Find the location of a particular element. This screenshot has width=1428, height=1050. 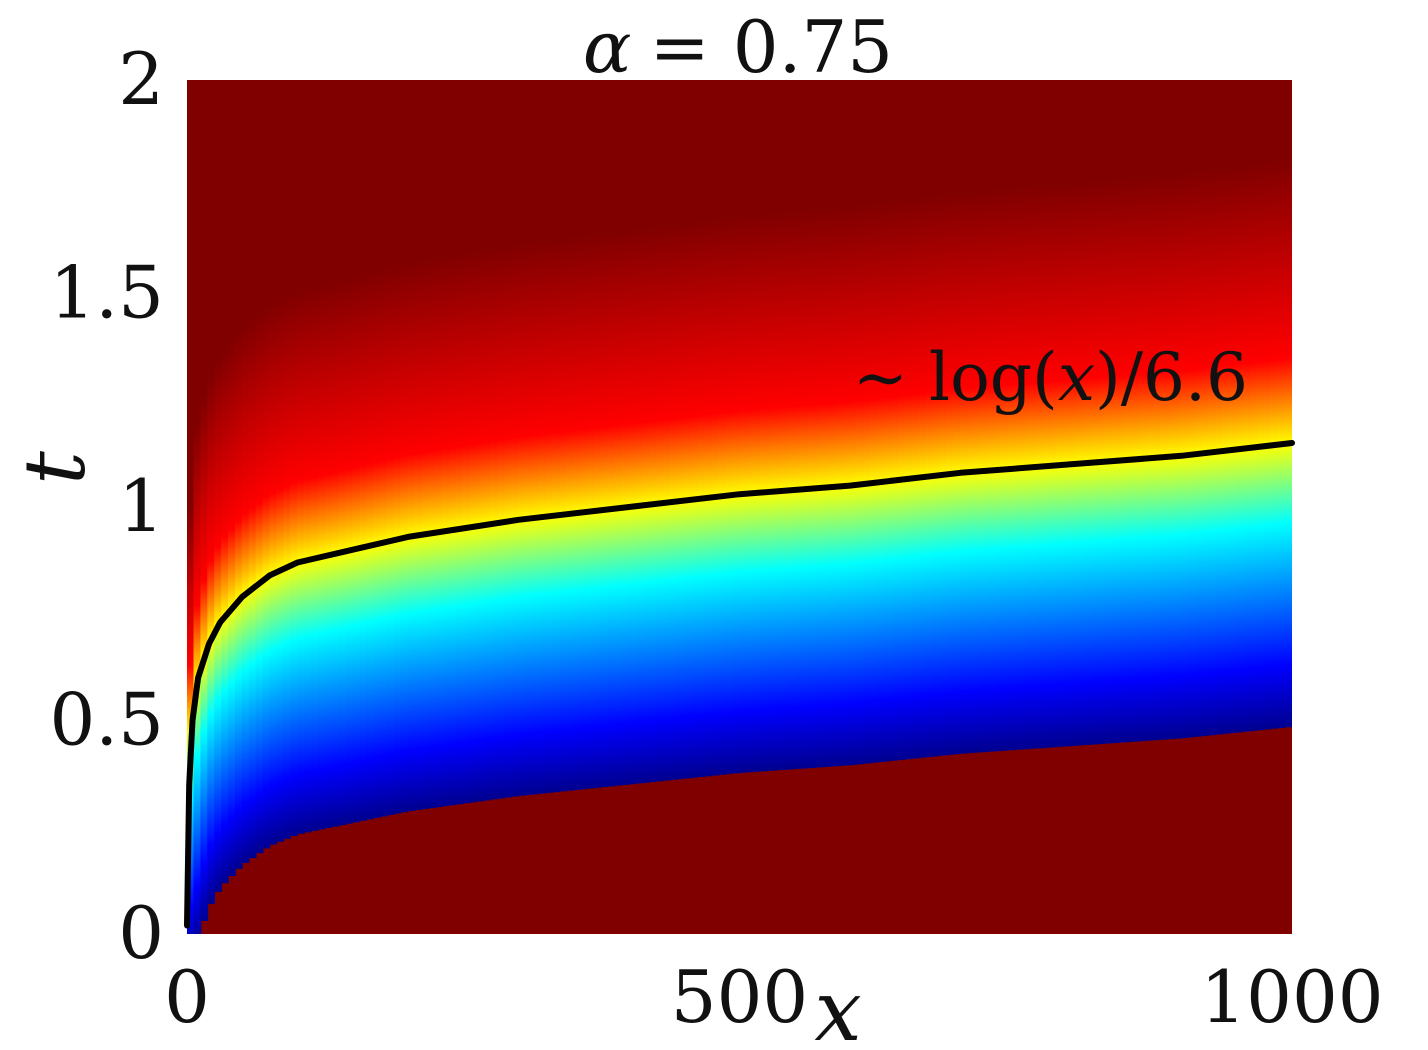

front-curve-annotation: ∼ log(x)/6.6 is located at coordinates (1050, 377).